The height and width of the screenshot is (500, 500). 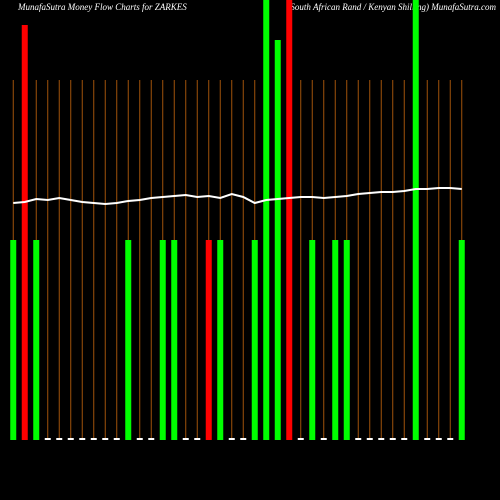 I want to click on chart-title: MunafaSutra Money Flow Charts for ZARKES, so click(x=102, y=7).